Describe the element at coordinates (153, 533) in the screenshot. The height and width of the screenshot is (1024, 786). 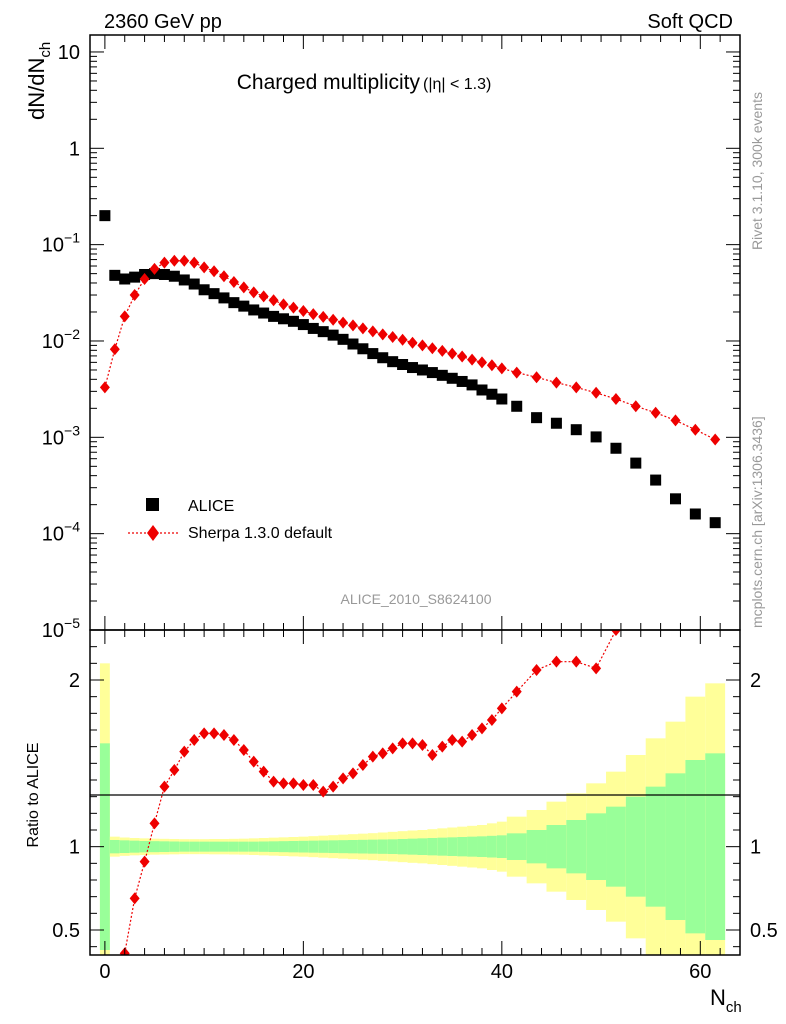
I see `legend-marker-sherpa` at that location.